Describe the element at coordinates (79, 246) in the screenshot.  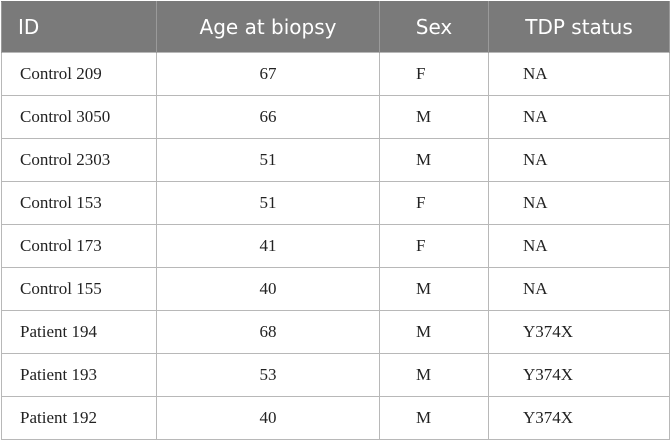
I see `cell-id: Control 173` at that location.